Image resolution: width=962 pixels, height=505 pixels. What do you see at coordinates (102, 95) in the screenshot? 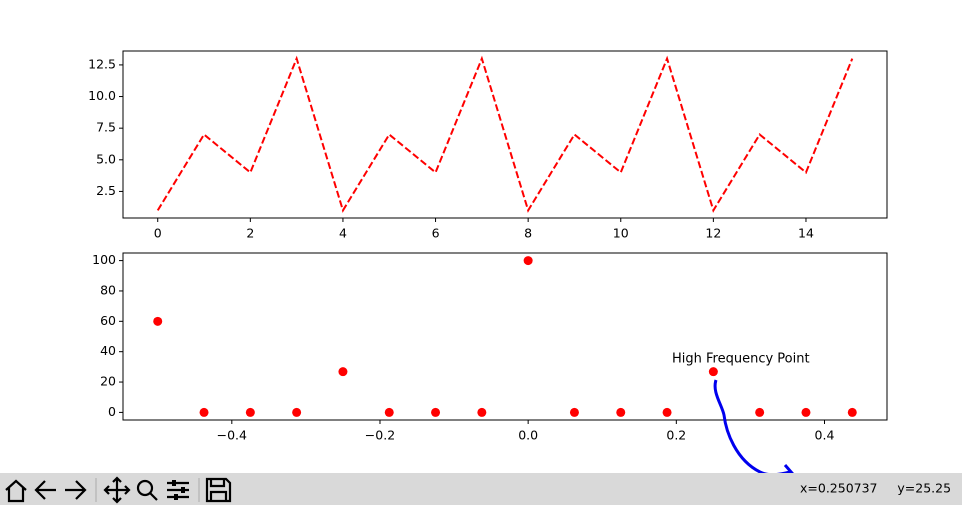
I see `y-tick-label: 10.0` at bounding box center [102, 95].